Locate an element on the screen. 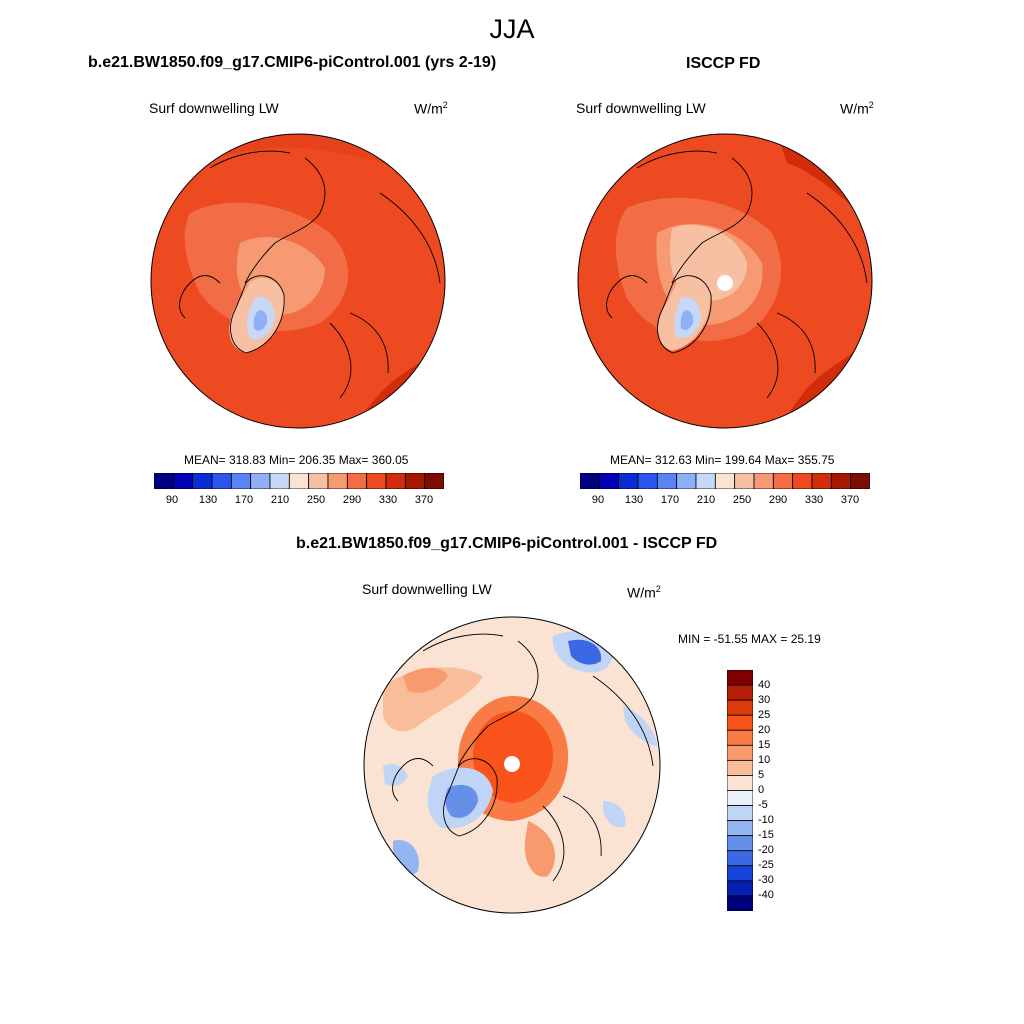 The width and height of the screenshot is (1024, 1024). cbar1-tick: 290 is located at coordinates (352, 500).